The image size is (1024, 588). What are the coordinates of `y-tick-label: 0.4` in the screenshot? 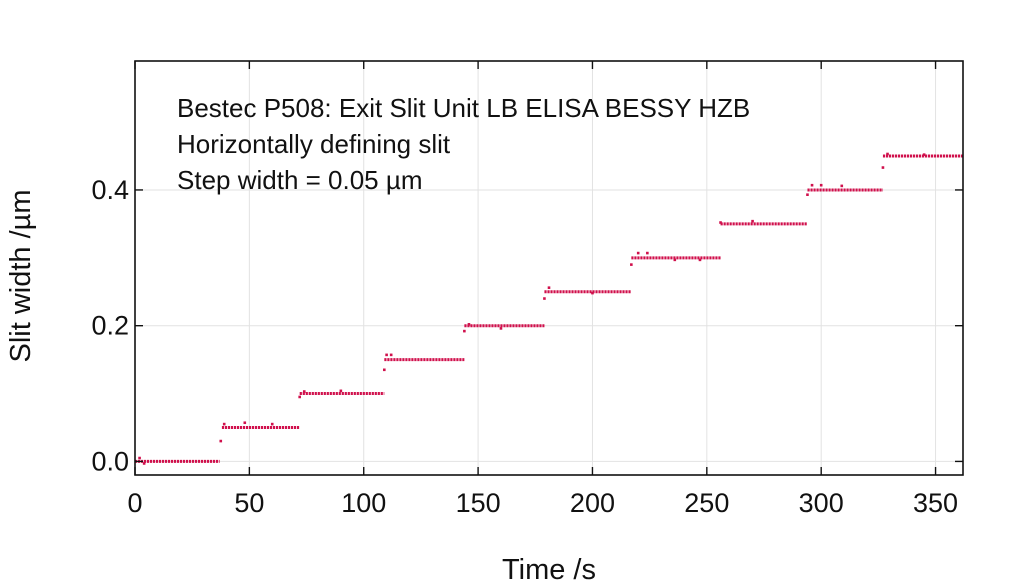 It's located at (110, 190).